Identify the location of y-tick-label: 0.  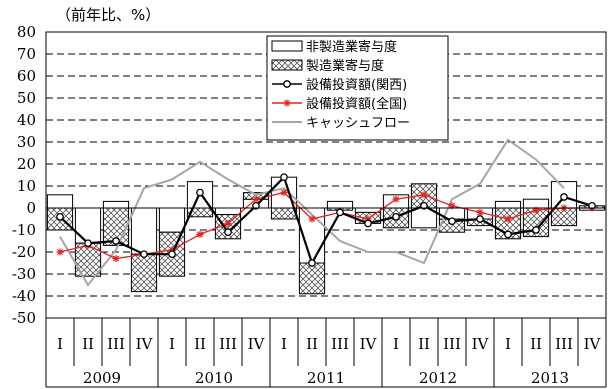
(31, 208).